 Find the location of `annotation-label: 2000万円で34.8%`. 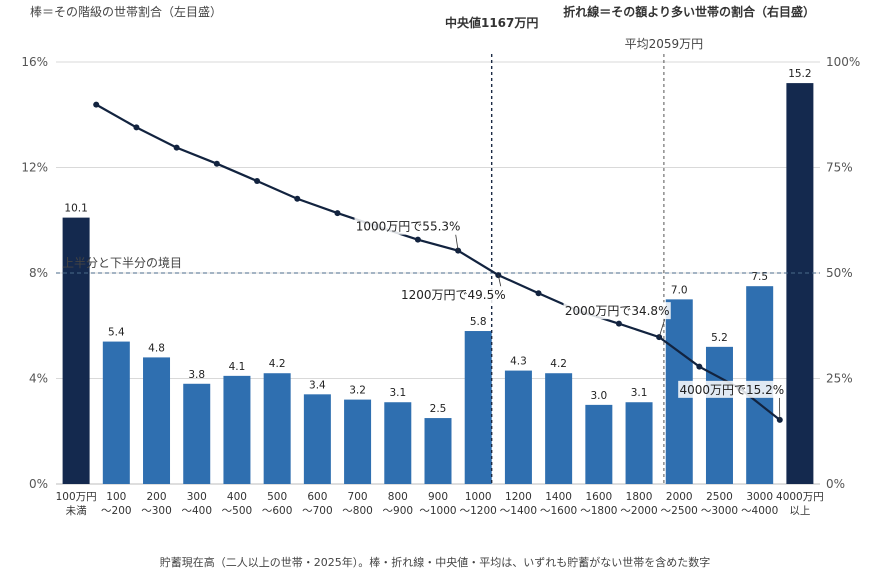

annotation-label: 2000万円で34.8% is located at coordinates (617, 311).